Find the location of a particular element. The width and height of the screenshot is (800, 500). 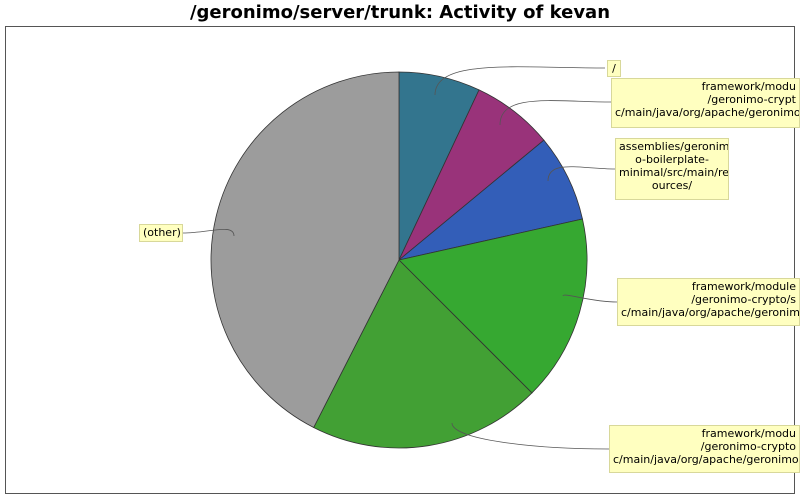

slice-label-text: (other) is located at coordinates (162, 232).